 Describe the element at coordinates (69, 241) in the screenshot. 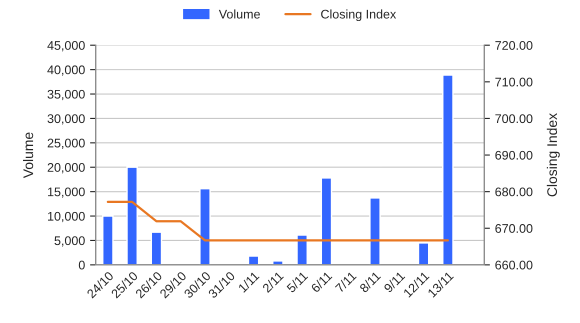

I see `y-tick-label: 5,000` at that location.